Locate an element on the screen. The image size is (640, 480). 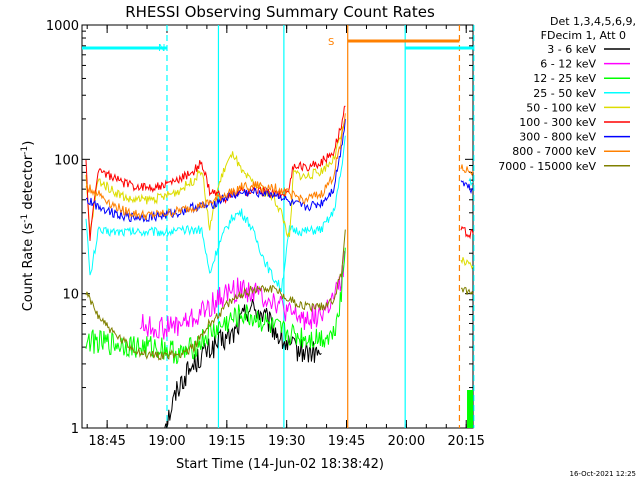
y-tick-label: 1 is located at coordinates (75, 429).